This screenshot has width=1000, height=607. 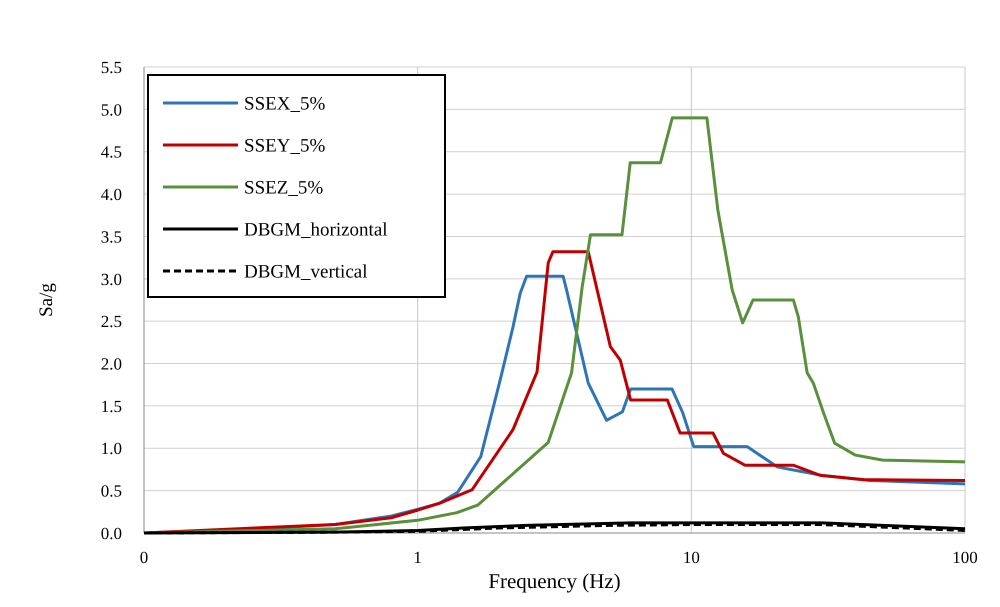 What do you see at coordinates (144, 557) in the screenshot?
I see `x-tick-label: 0` at bounding box center [144, 557].